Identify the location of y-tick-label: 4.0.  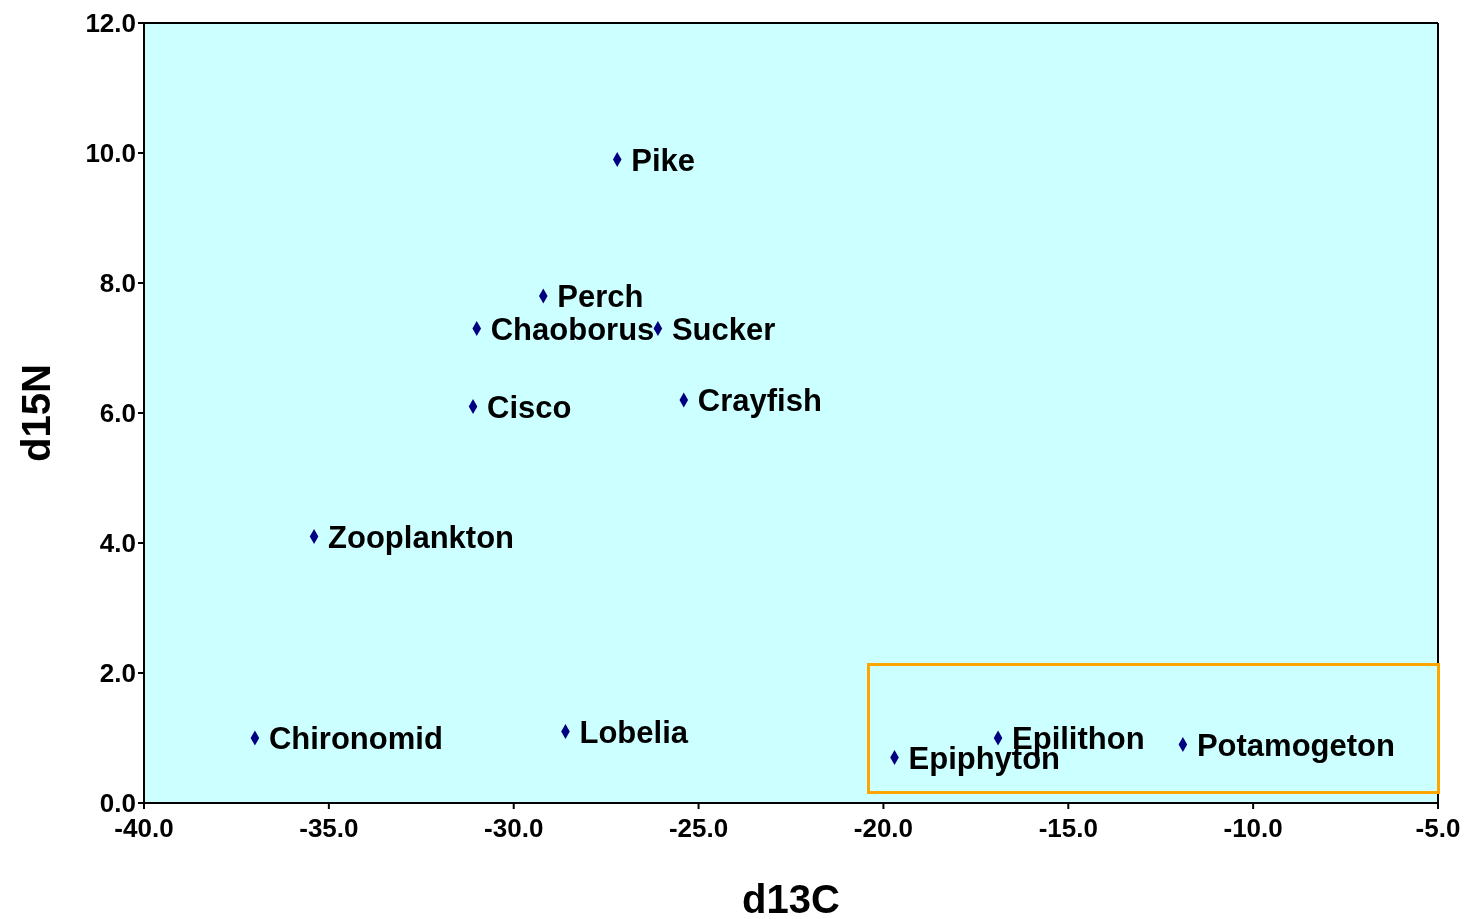
(117, 543).